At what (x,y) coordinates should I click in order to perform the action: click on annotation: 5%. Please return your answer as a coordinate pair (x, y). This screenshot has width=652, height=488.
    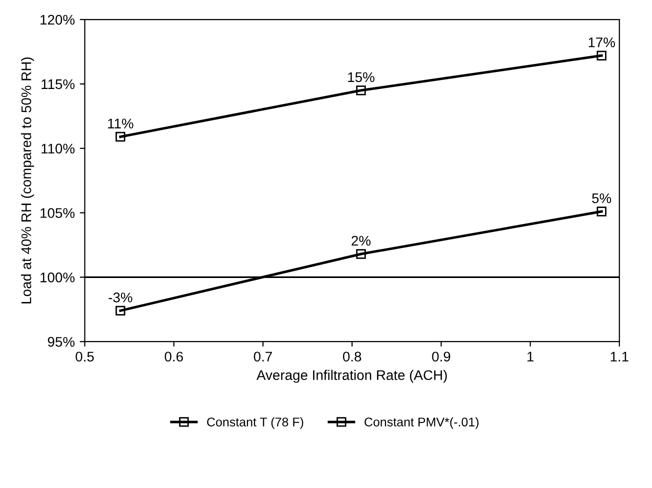
    Looking at the image, I should click on (602, 198).